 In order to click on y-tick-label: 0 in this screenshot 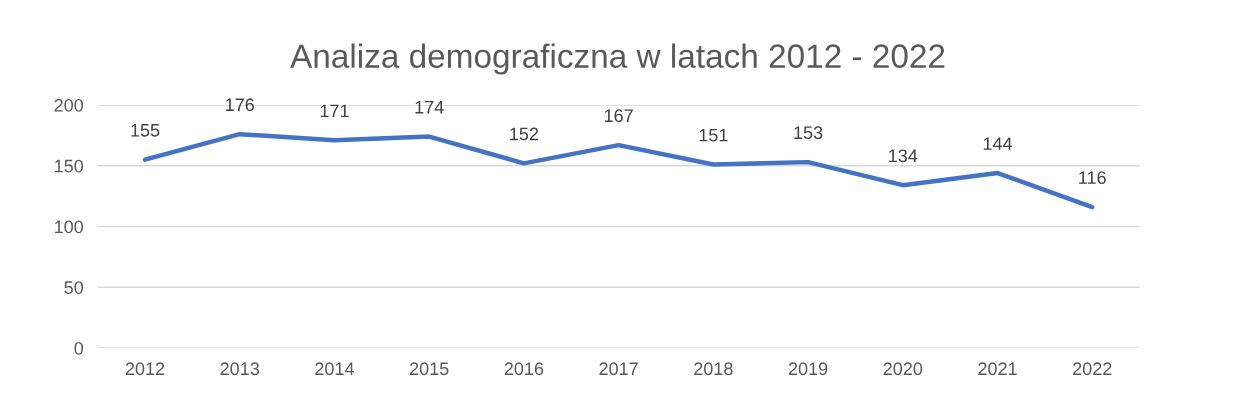, I will do `click(79, 348)`.